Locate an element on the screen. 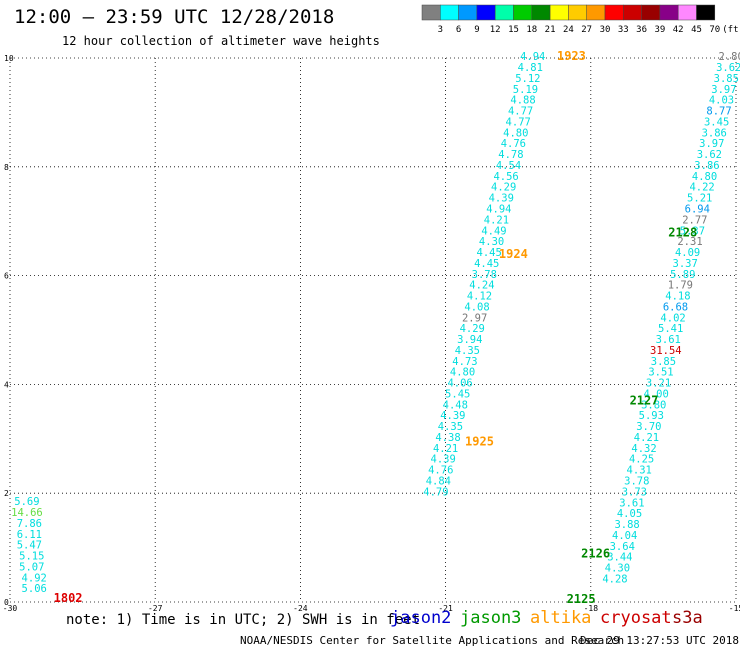  wave-height-point: 3.44 is located at coordinates (619, 558).